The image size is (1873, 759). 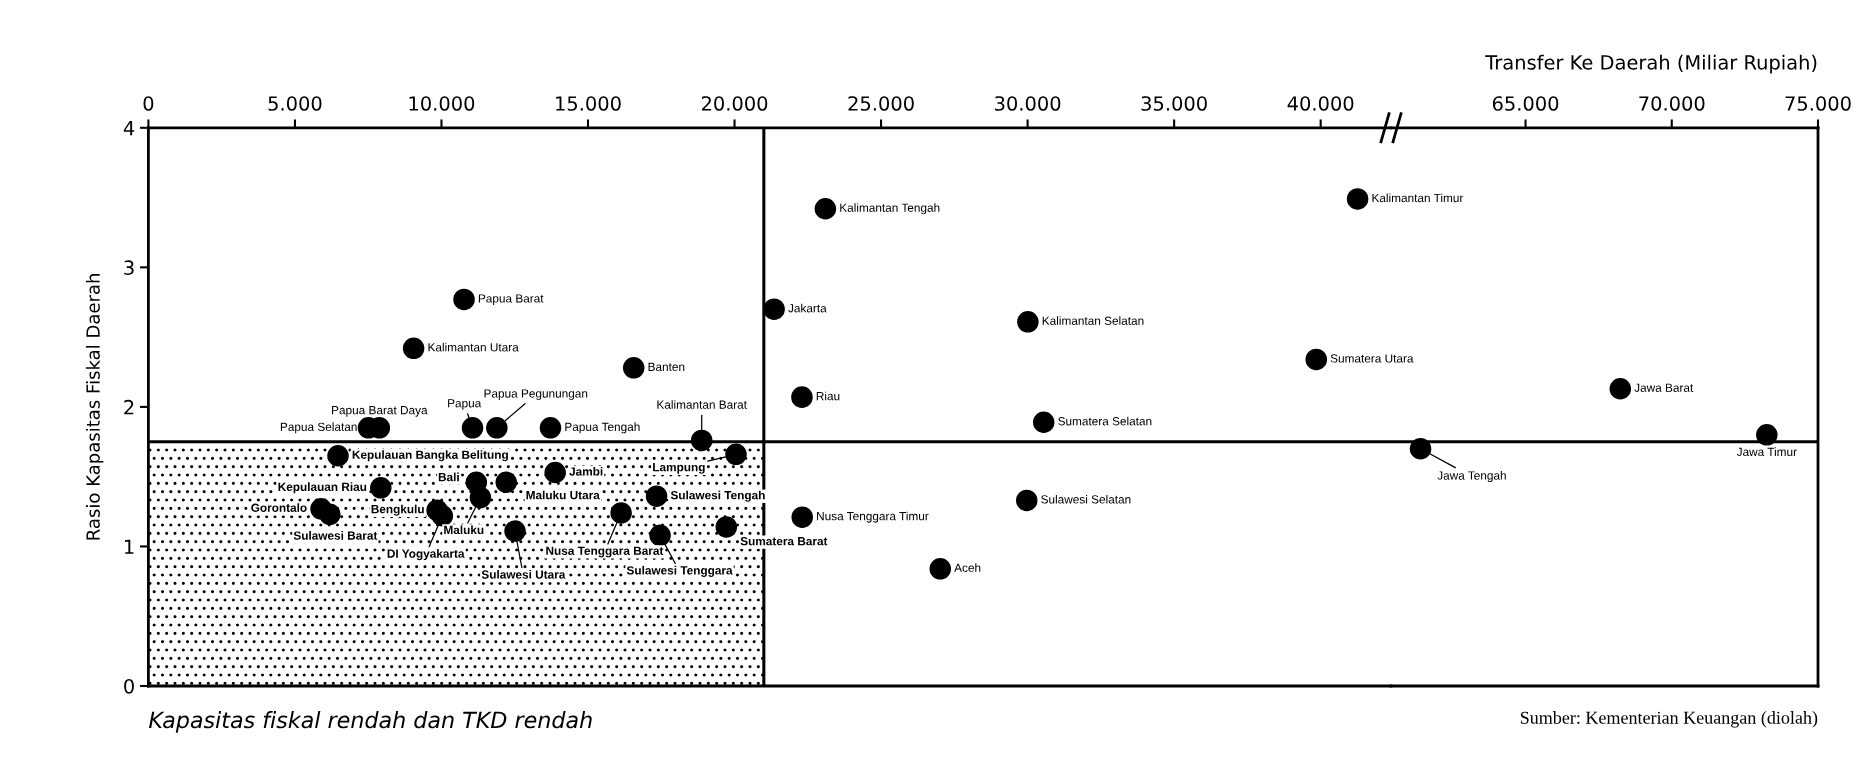 I want to click on x-tick-label: 0, so click(x=148, y=103).